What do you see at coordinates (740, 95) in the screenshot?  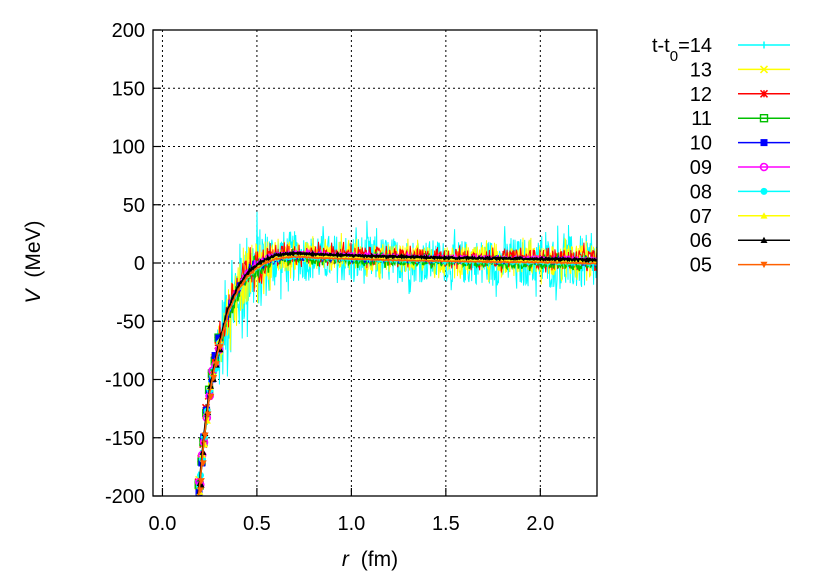 I see `legend-entry-12: 12` at bounding box center [740, 95].